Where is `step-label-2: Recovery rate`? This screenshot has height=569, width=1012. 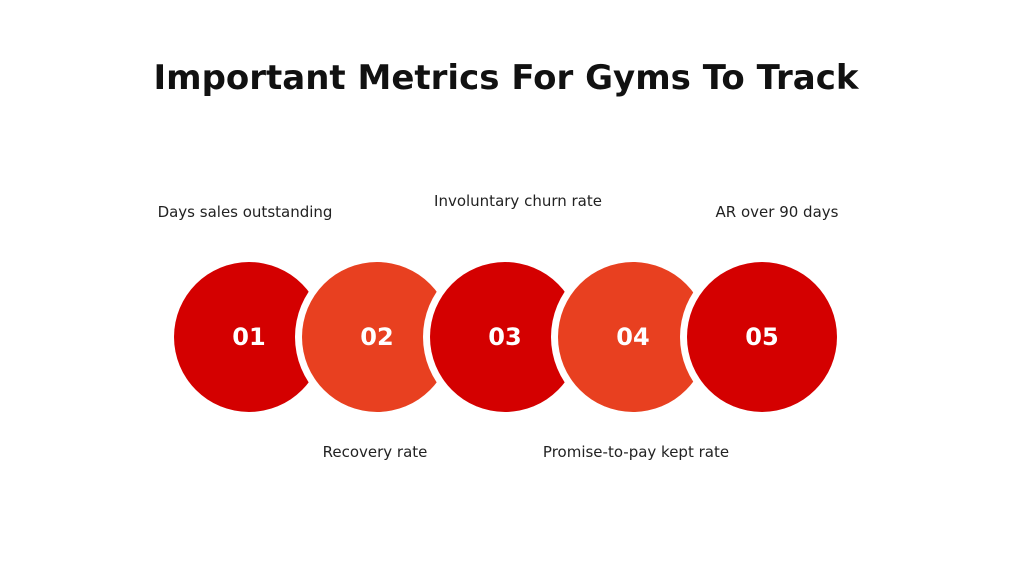
step-label-2: Recovery rate is located at coordinates (375, 452).